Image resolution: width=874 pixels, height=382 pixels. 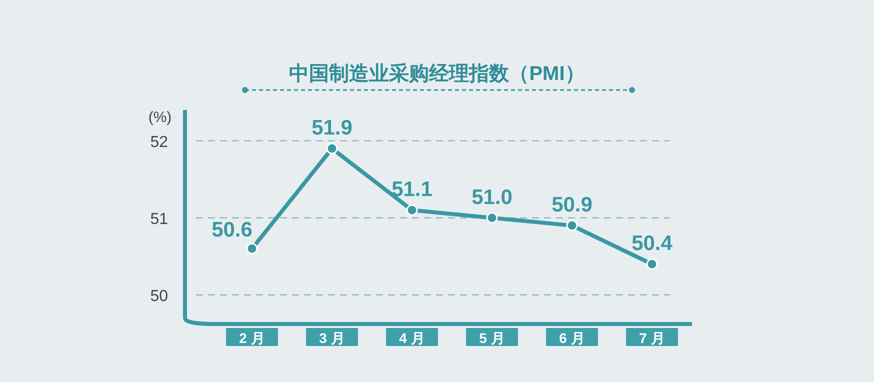 I want to click on xtick: 6 月, so click(x=572, y=338).